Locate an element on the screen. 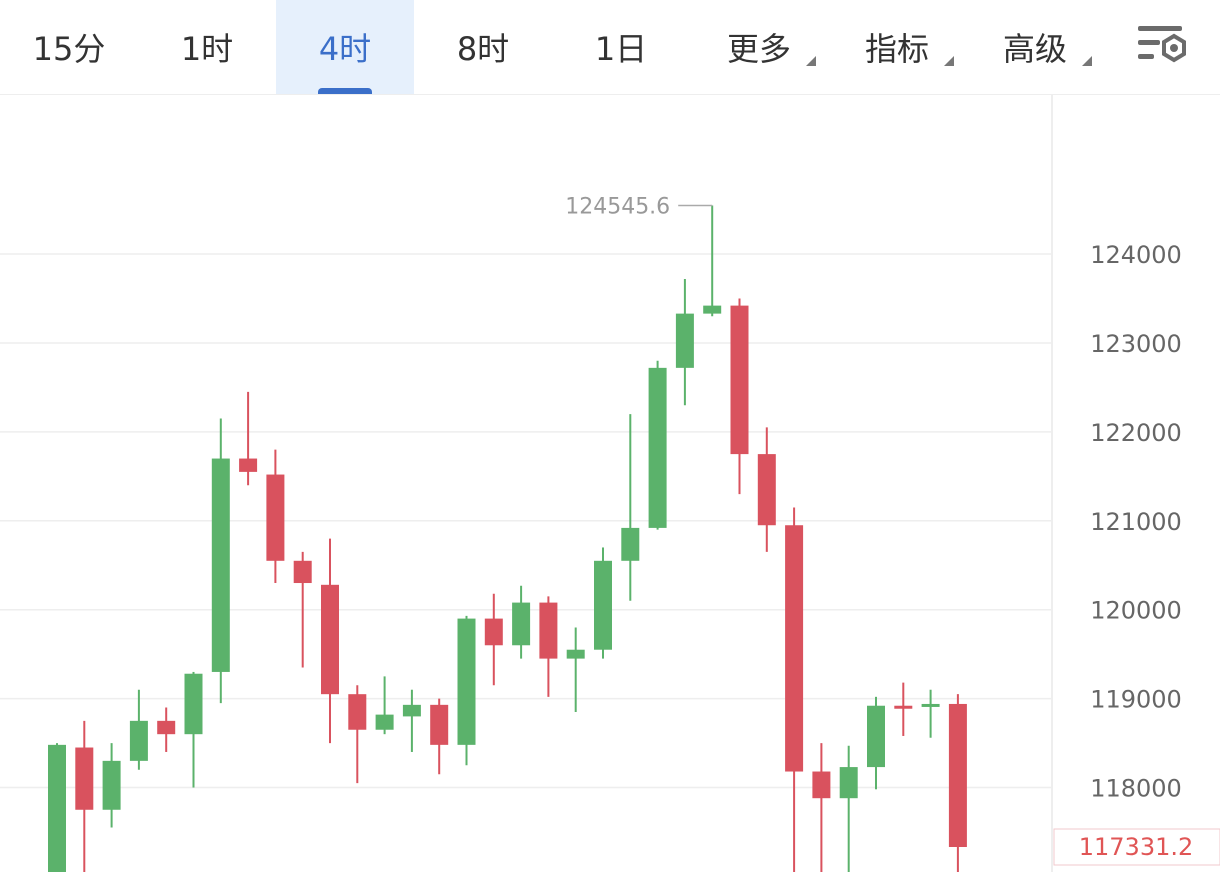  price-tick-label: 120000 is located at coordinates (1136, 611).